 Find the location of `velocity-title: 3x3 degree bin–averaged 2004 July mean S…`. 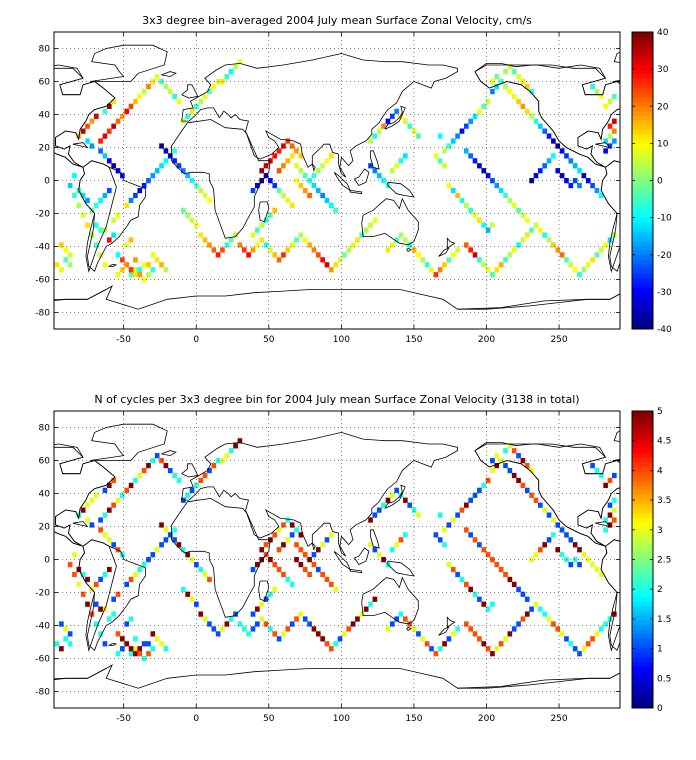

velocity-title: 3x3 degree bin–averaged 2004 July mean S… is located at coordinates (337, 20).